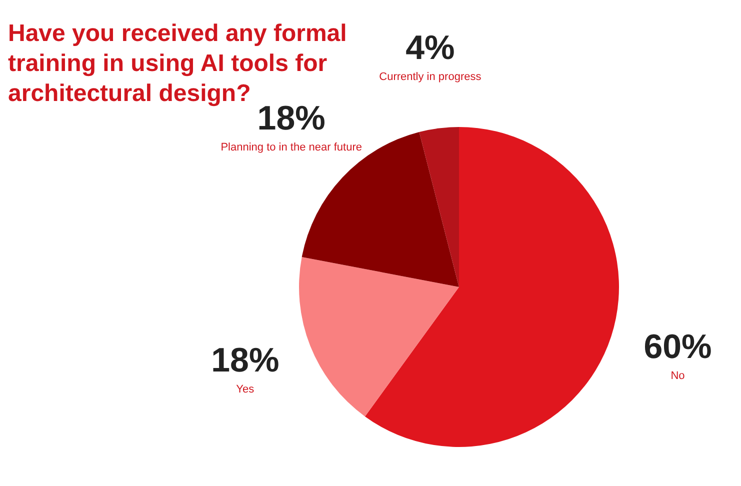  What do you see at coordinates (291, 148) in the screenshot?
I see `slice-label: Planning to in the near future` at bounding box center [291, 148].